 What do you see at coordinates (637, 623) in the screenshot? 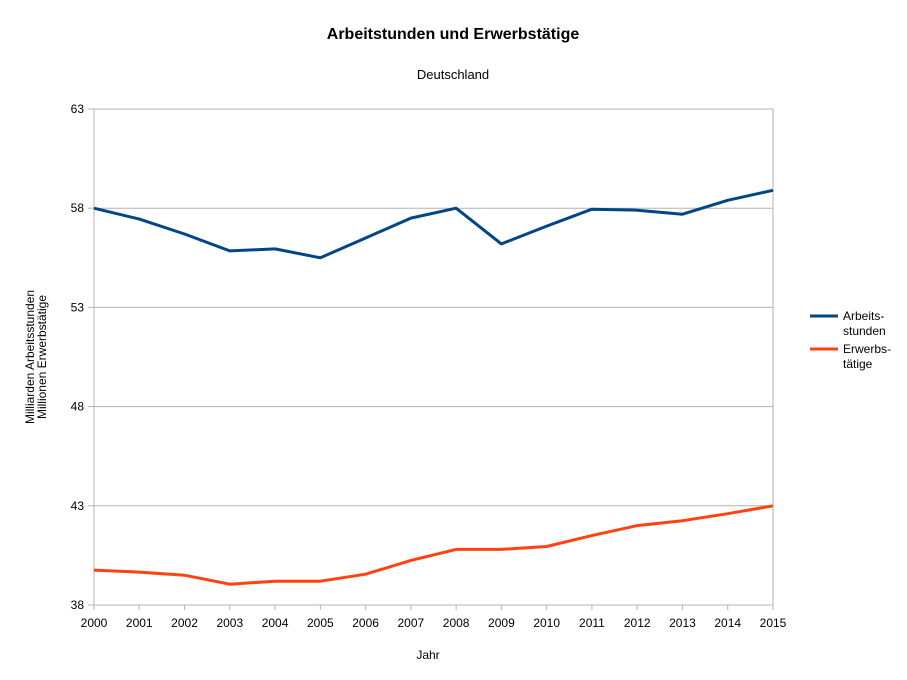
I see `x-tick-label: 2012` at bounding box center [637, 623].